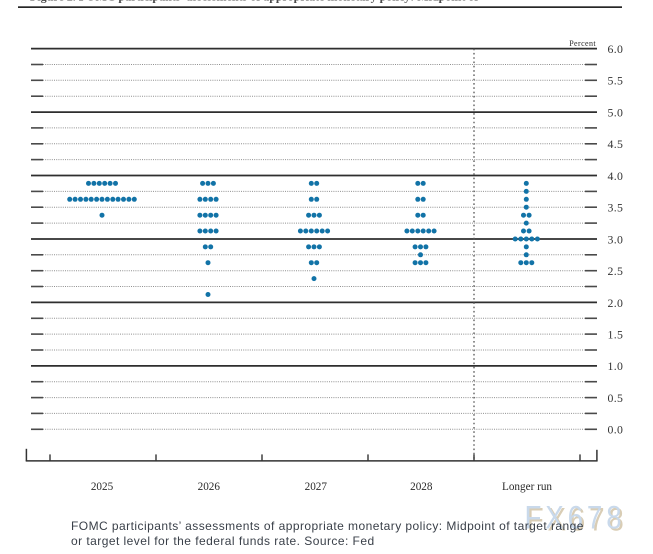 This screenshot has height=554, width=653. What do you see at coordinates (616, 271) in the screenshot?
I see `svg-text: 2.5` at bounding box center [616, 271].